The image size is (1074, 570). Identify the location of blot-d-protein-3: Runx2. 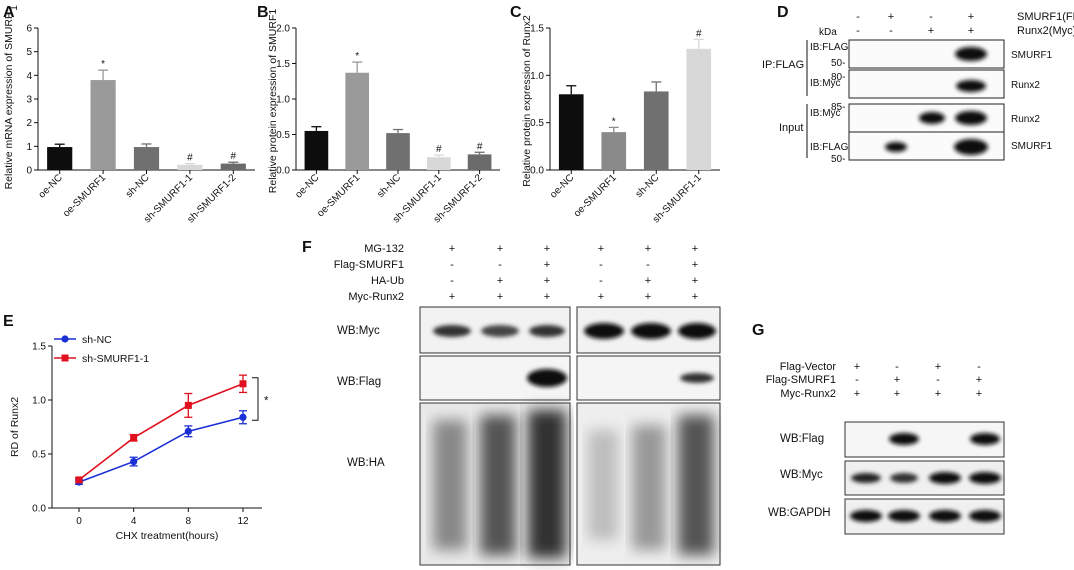
(1025, 119).